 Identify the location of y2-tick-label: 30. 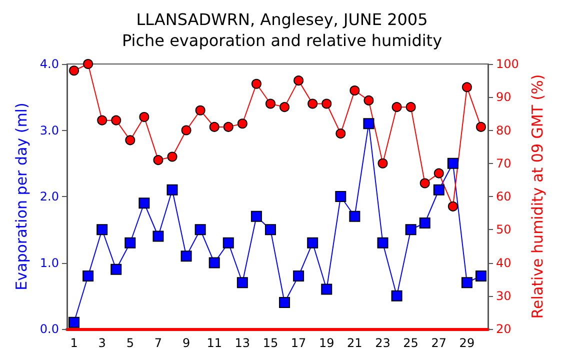
(504, 295).